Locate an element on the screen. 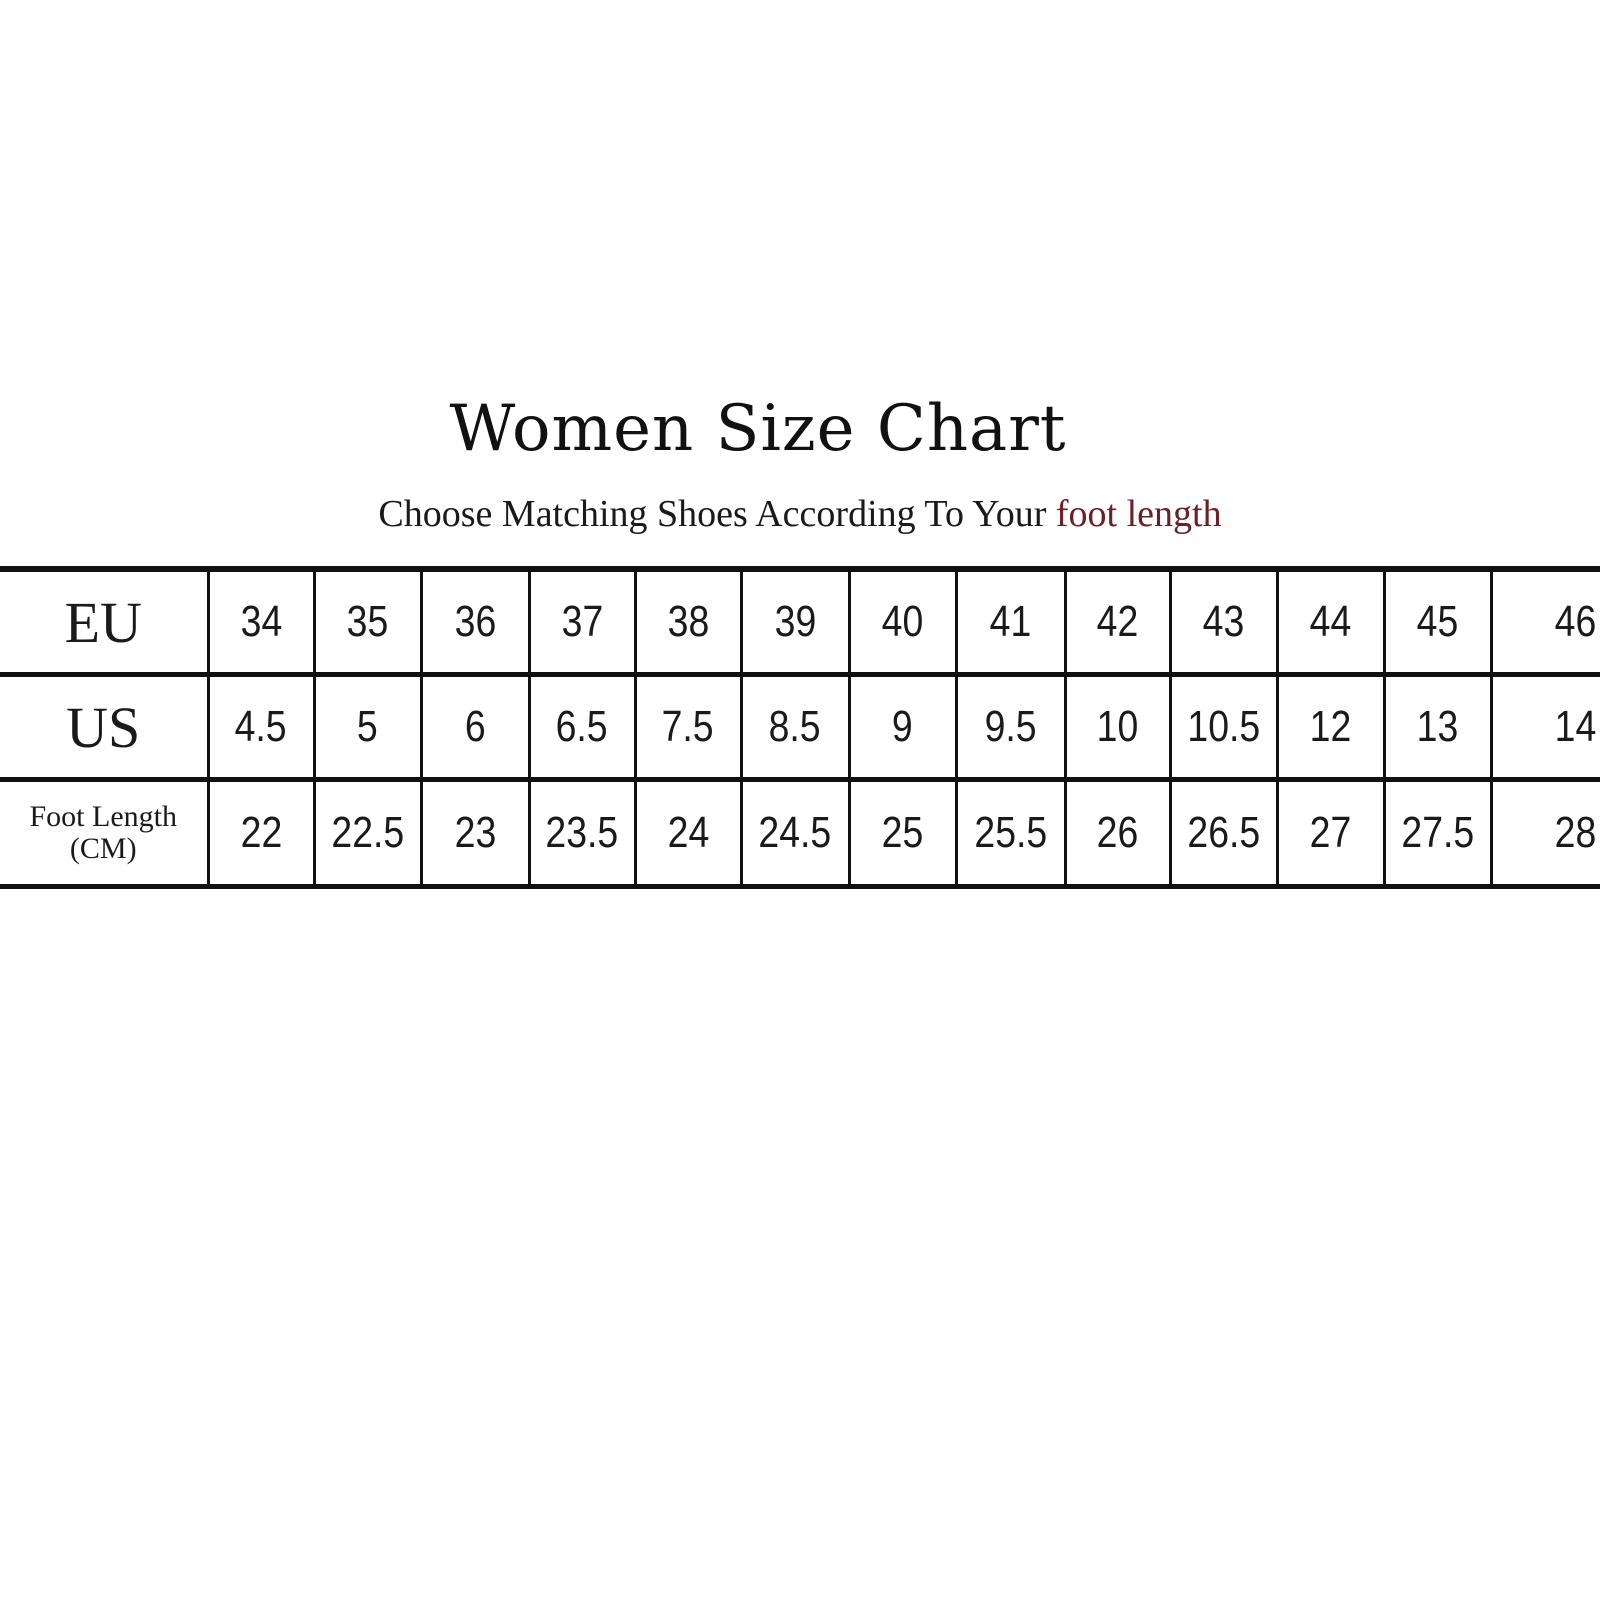 This screenshot has height=1600, width=1600. table-cell: 4.5 is located at coordinates (261, 727).